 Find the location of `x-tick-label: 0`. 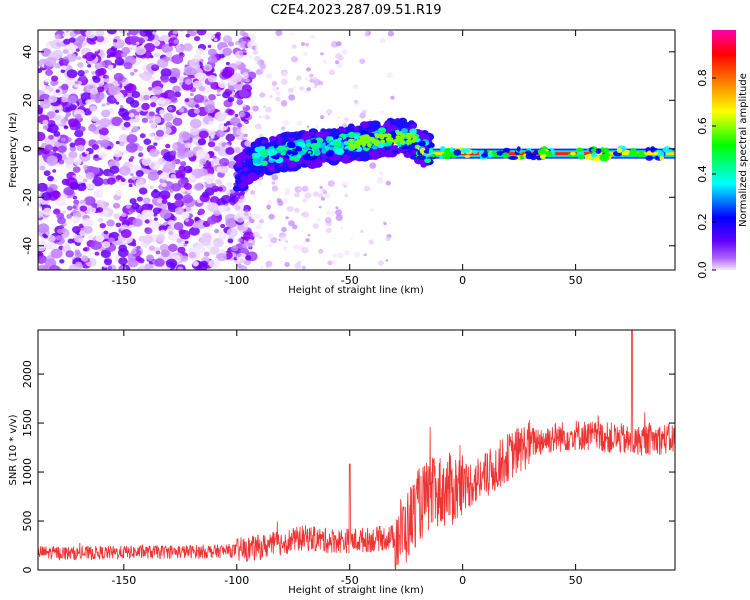

x-tick-label: 0 is located at coordinates (462, 580).